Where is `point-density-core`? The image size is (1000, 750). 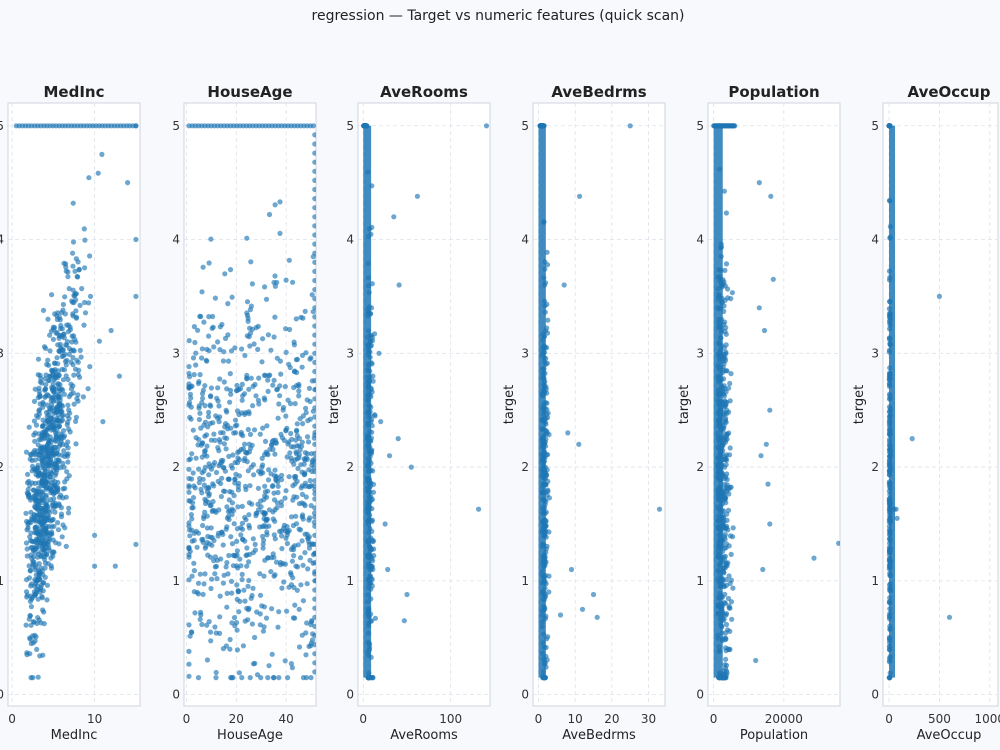
point-density-core is located at coordinates (892, 401).